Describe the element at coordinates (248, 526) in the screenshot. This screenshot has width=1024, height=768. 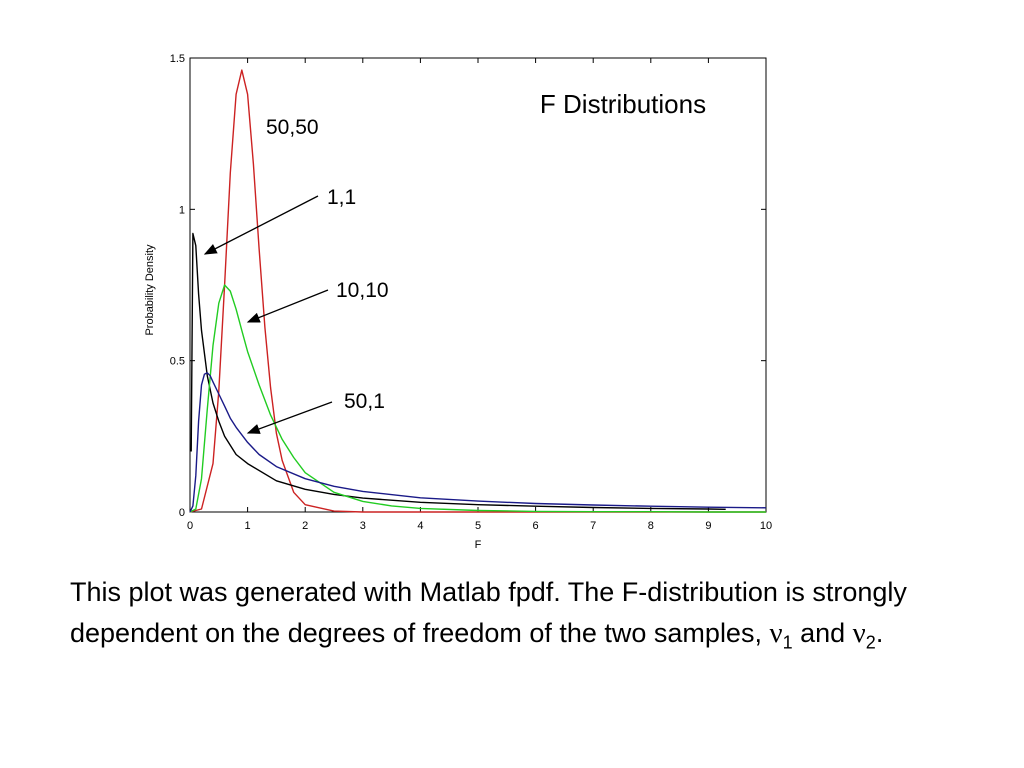
I see `x-tick-label: 1` at that location.